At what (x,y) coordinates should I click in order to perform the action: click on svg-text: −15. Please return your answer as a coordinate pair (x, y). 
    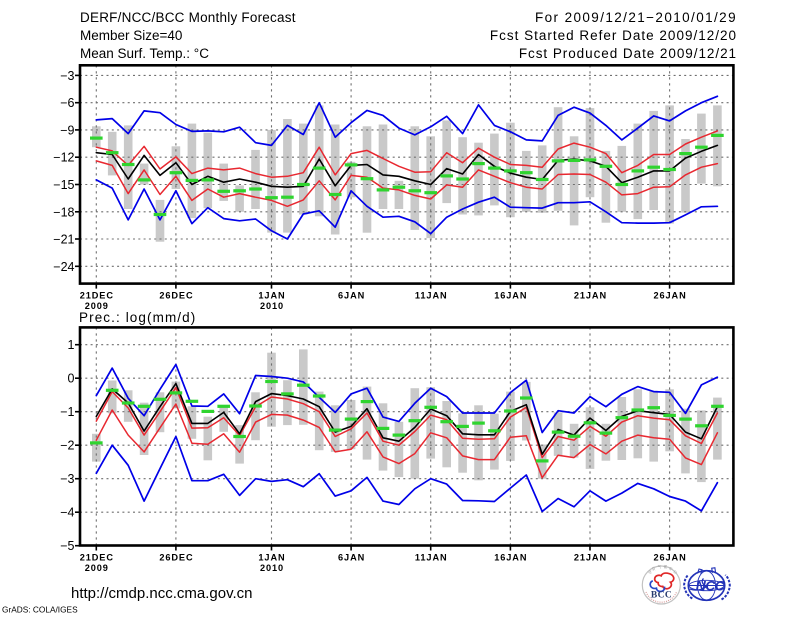
    Looking at the image, I should click on (63, 185).